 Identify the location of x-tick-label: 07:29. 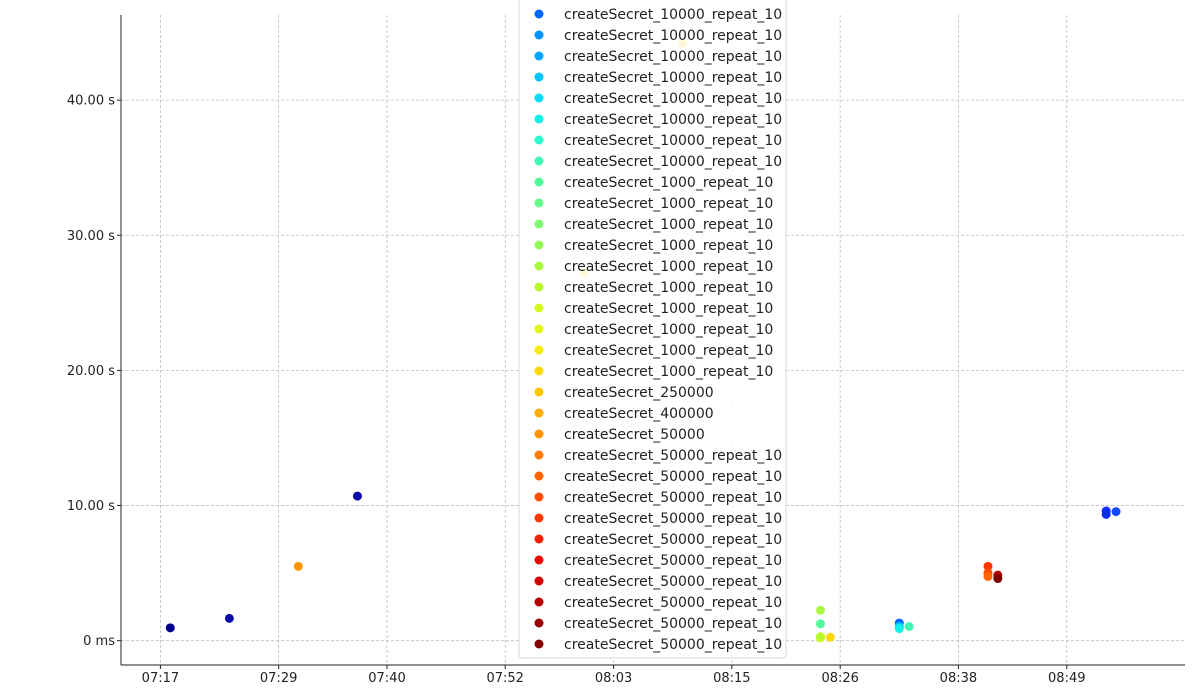
(278, 678).